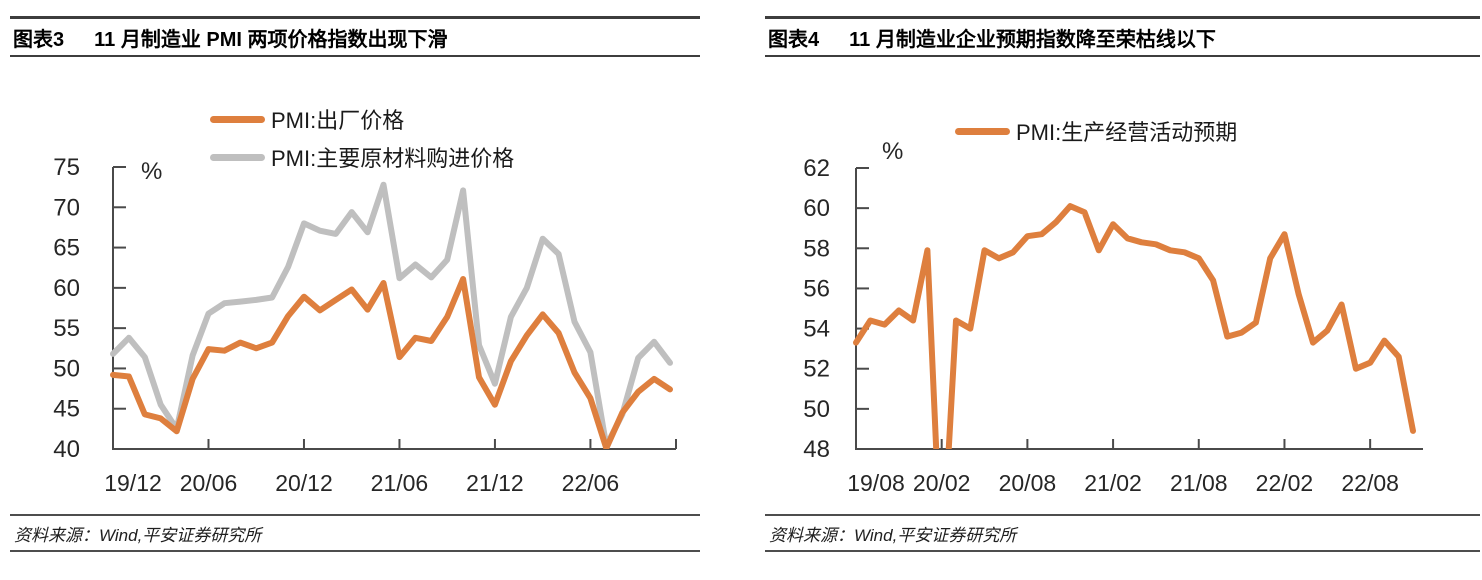 The width and height of the screenshot is (1482, 580). I want to click on figure3-header: 图表3 11 月制造业 PMI 两项价格指数出现下滑, so click(355, 36).